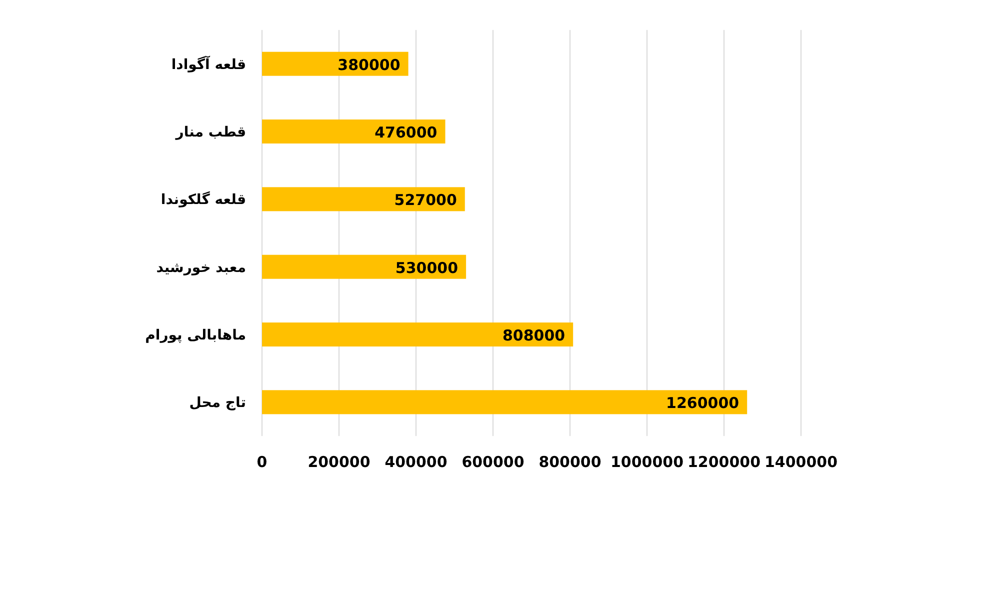 Image resolution: width=1000 pixels, height=600 pixels. What do you see at coordinates (425, 200) in the screenshot?
I see `data-label: 527000` at bounding box center [425, 200].